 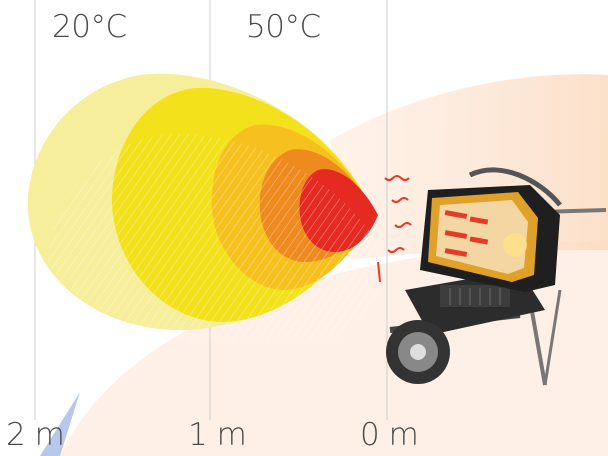 What do you see at coordinates (283, 27) in the screenshot?
I see `temperature-label-50c: 50°C` at bounding box center [283, 27].